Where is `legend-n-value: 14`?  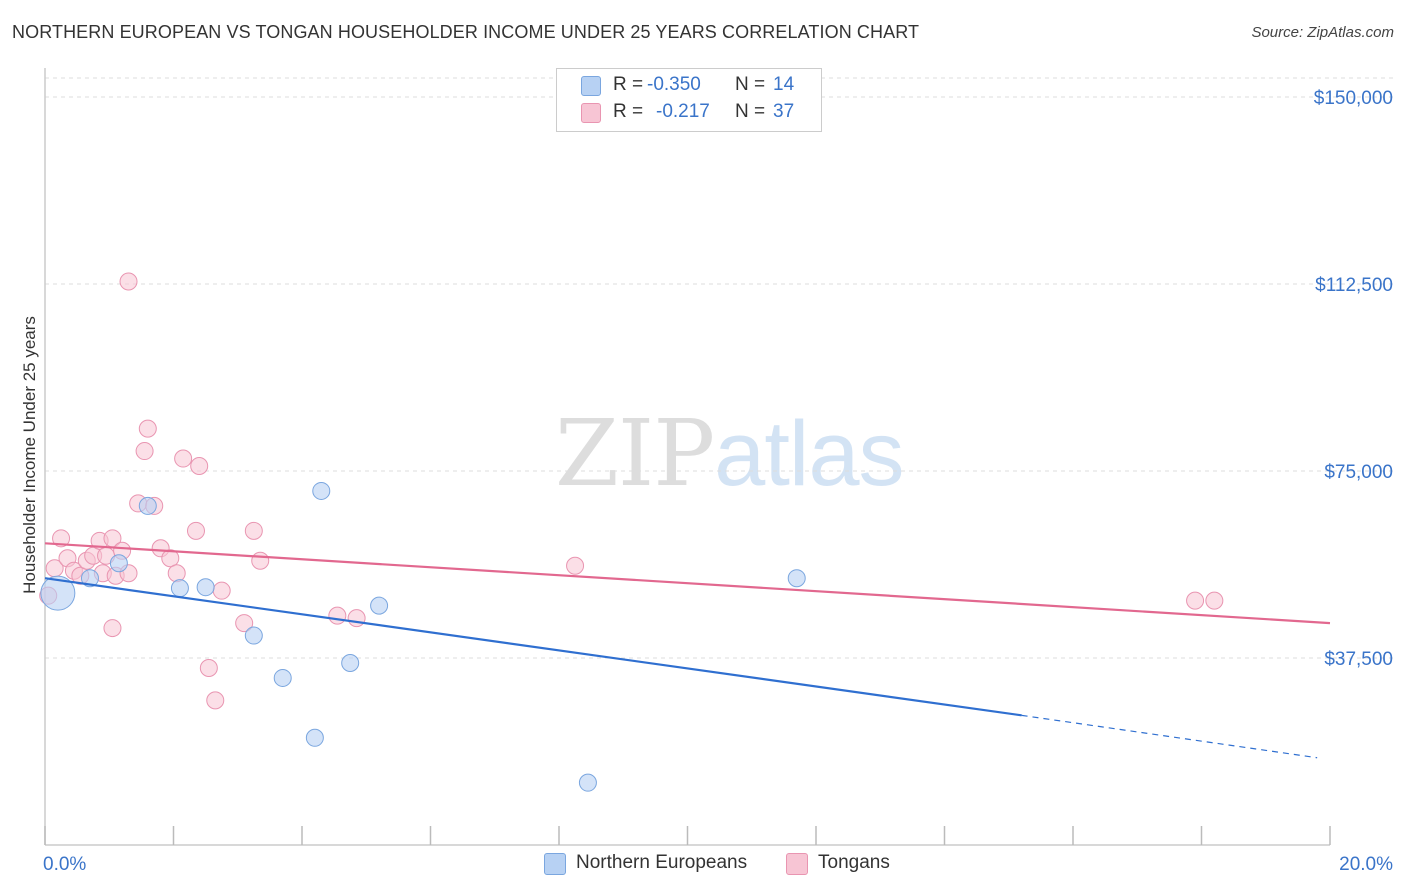 legend-n-value: 14 is located at coordinates (784, 84).